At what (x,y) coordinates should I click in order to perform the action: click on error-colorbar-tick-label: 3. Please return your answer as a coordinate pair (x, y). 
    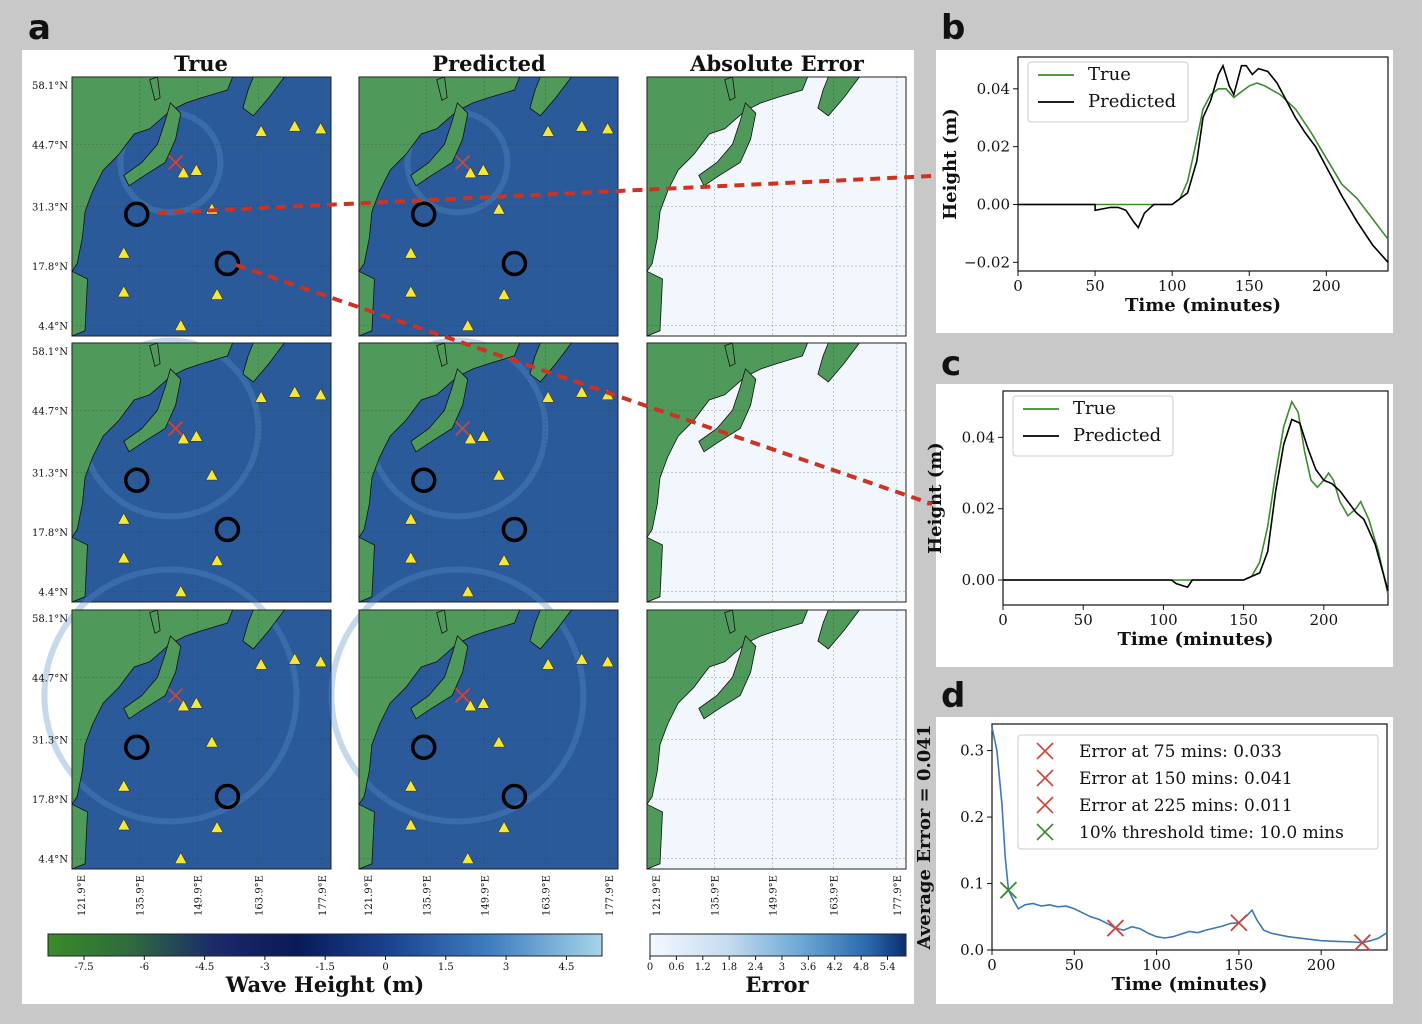
    Looking at the image, I should click on (782, 967).